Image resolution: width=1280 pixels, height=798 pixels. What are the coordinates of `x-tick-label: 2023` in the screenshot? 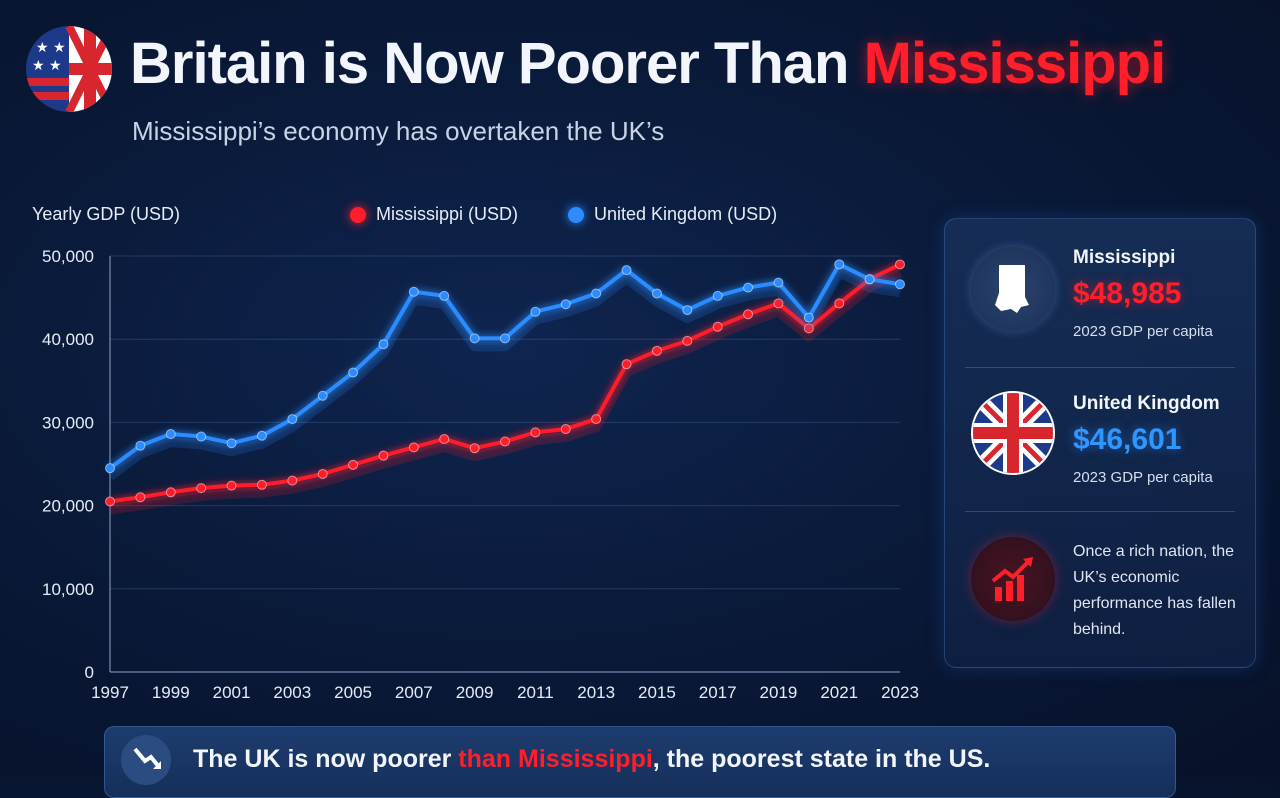 It's located at (900, 692).